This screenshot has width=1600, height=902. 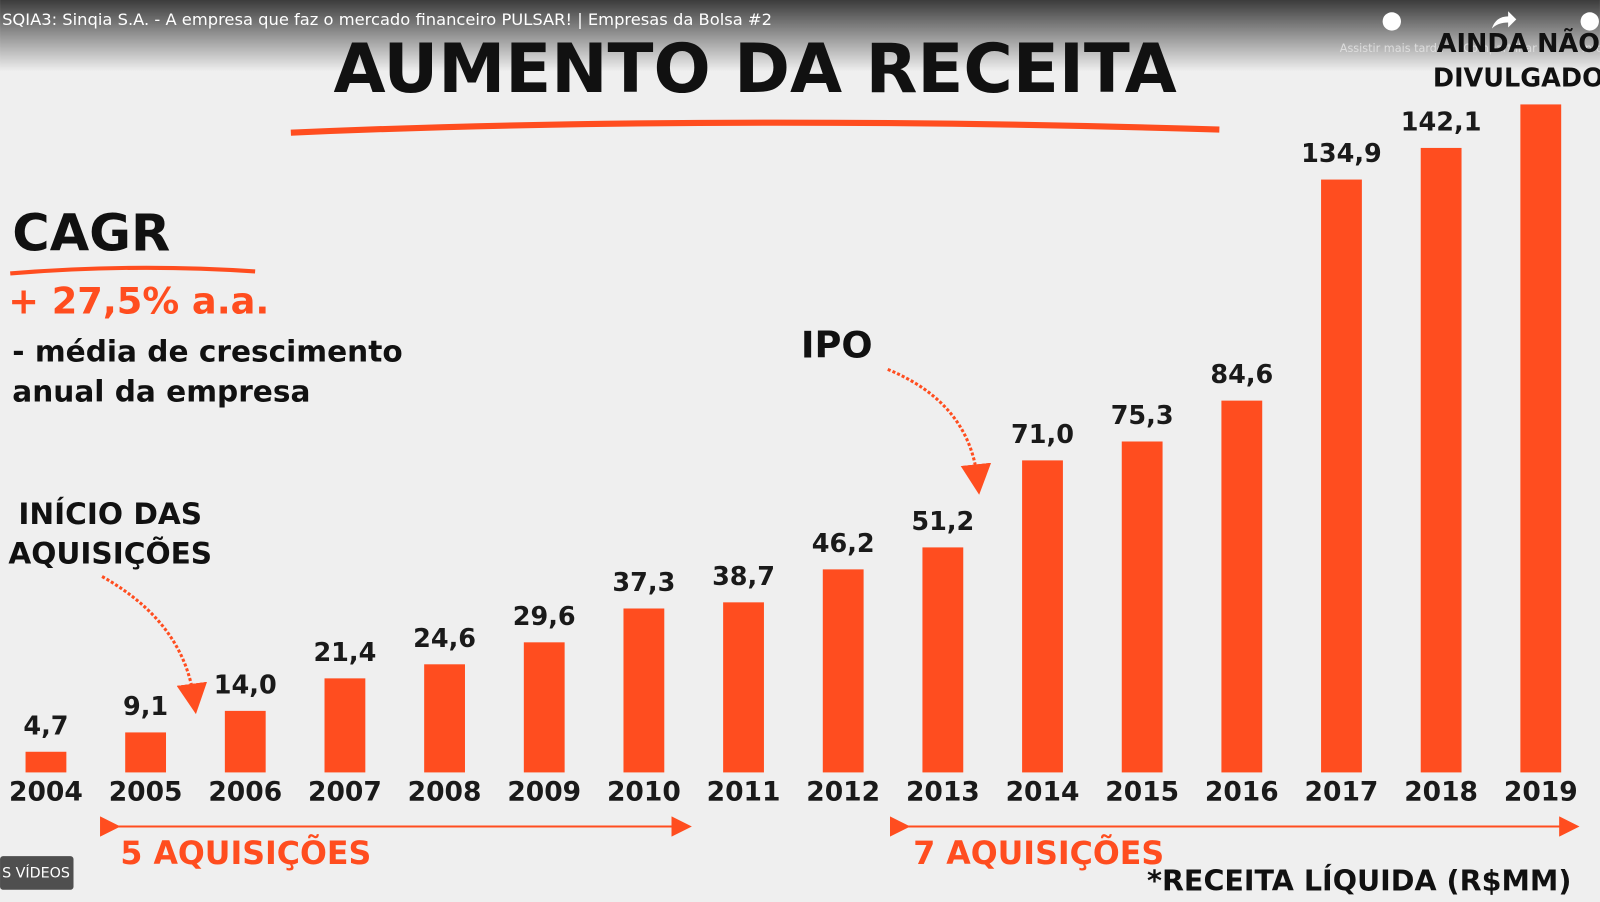 I want to click on value-label: 14,0, so click(x=245, y=685).